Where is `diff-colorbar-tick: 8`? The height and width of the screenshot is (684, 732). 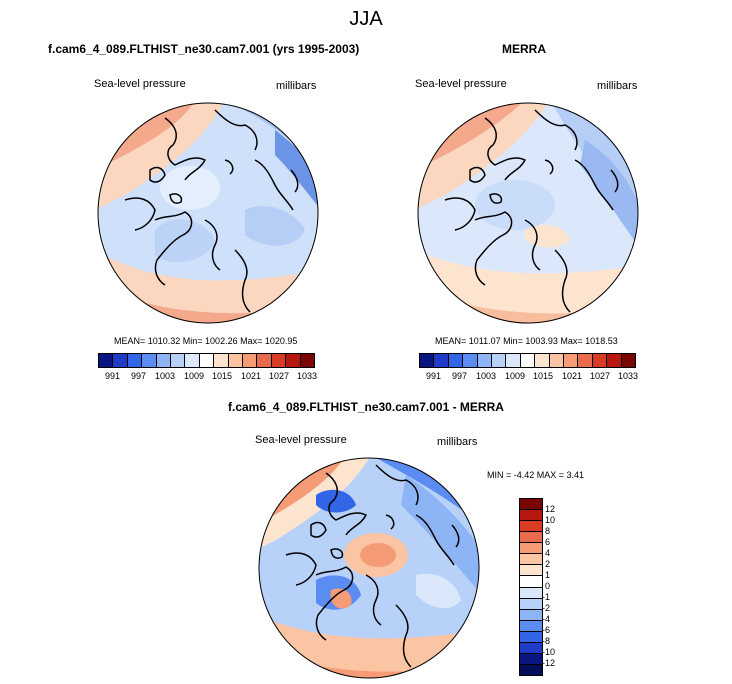 diff-colorbar-tick: 8 is located at coordinates (548, 531).